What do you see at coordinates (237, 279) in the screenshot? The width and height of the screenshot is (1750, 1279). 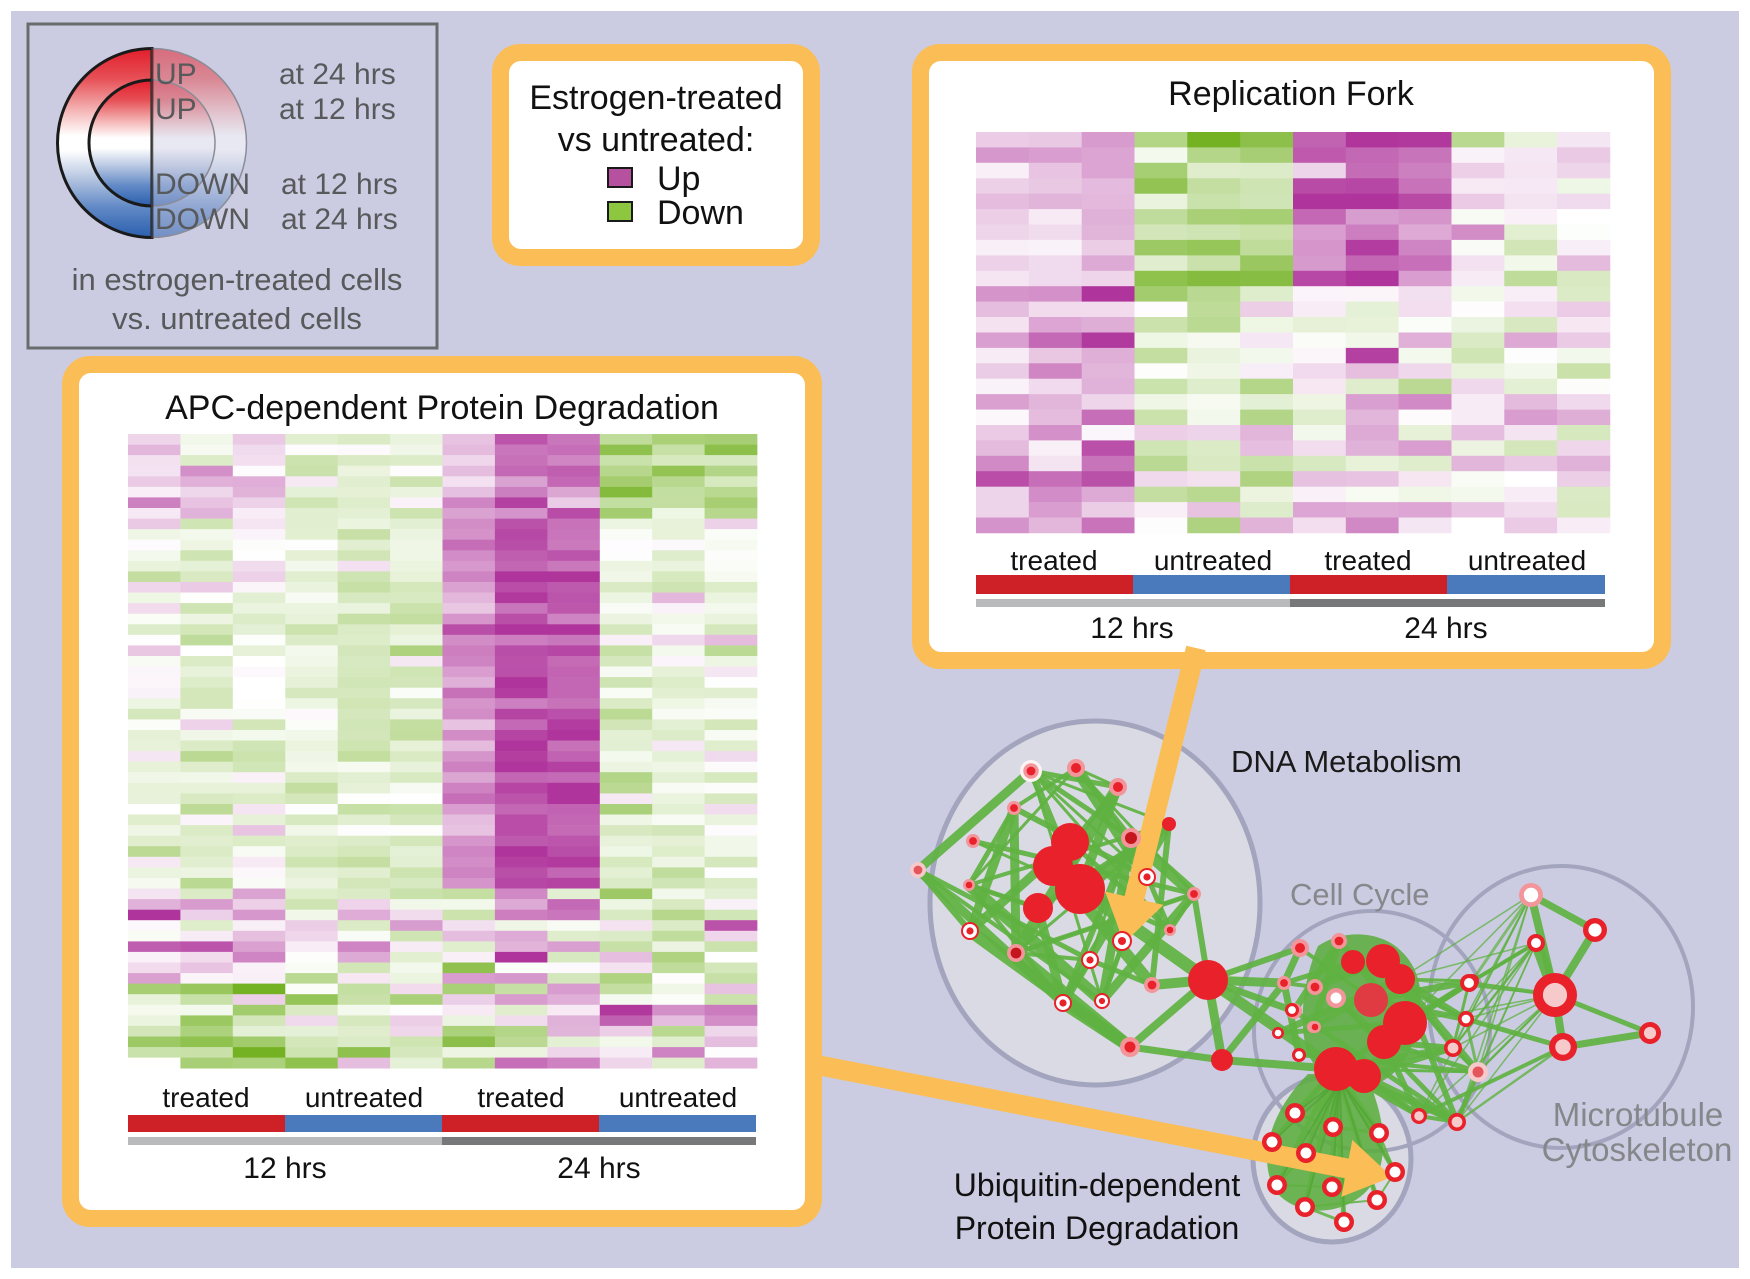 I see `svg-text: in estrogen-treated cells` at bounding box center [237, 279].